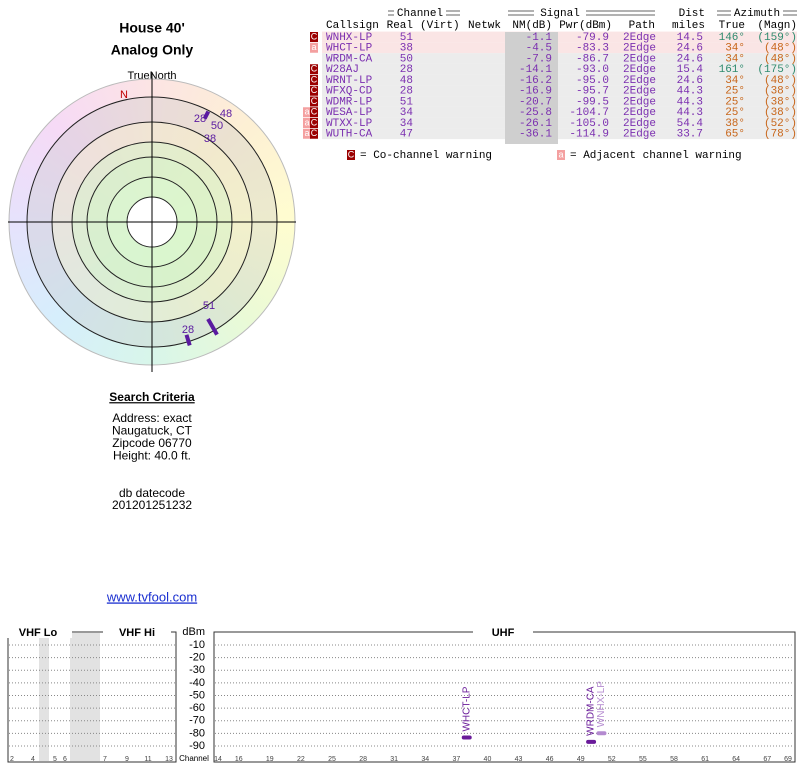  Describe the element at coordinates (85, 697) in the screenshot. I see `vhf-band-shade` at that location.